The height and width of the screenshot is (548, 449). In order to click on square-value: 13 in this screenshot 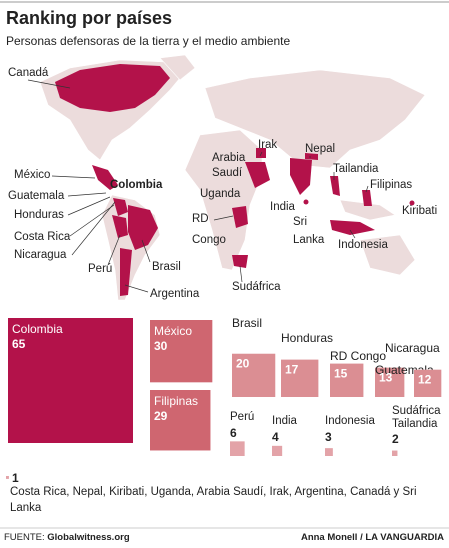, I will do `click(386, 378)`.